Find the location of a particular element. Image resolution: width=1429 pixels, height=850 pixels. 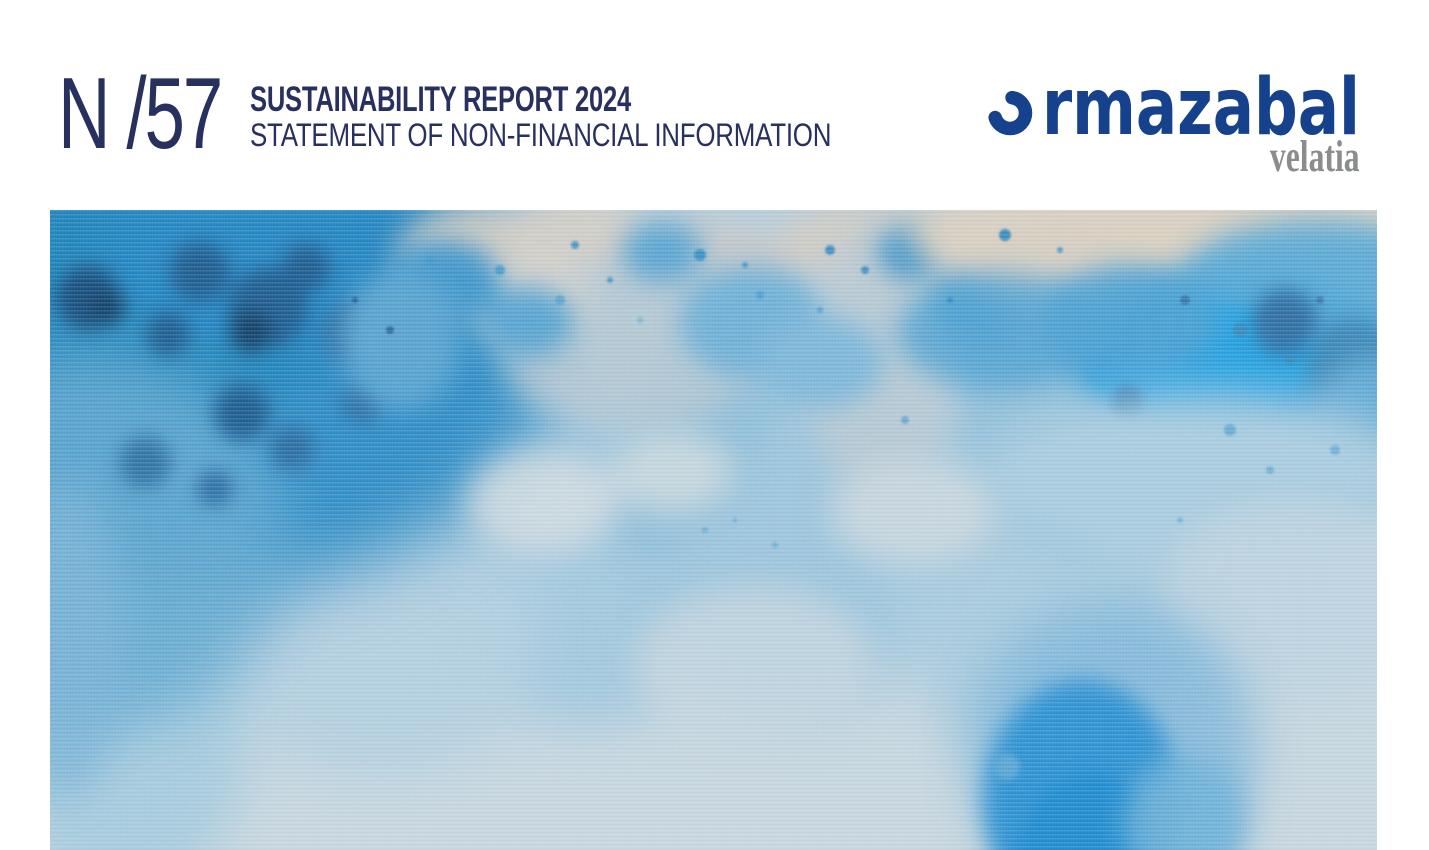

brand-logo: rmazabal velatia is located at coordinates (1171, 119).